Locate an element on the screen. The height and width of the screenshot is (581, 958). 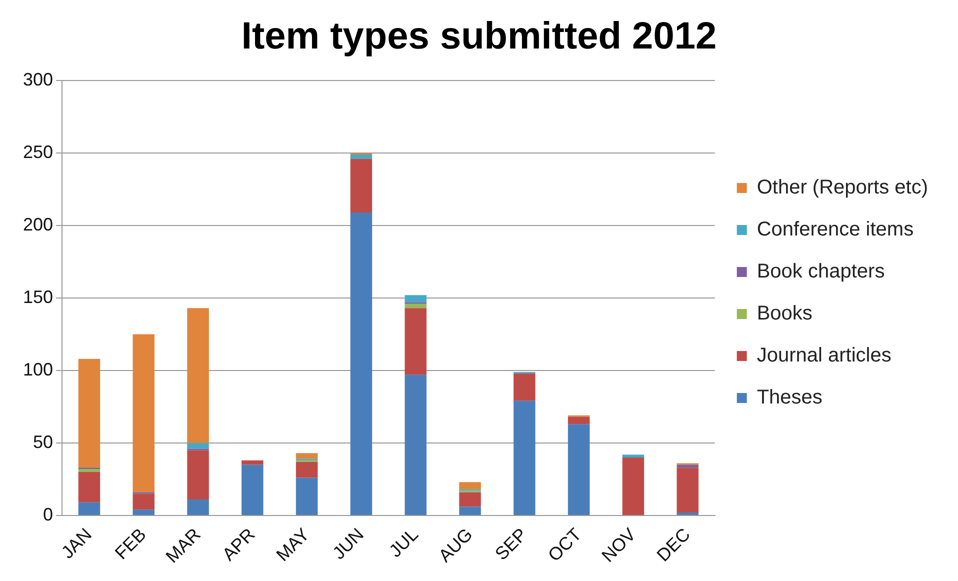
x-tick-label: JAN is located at coordinates (76, 543).